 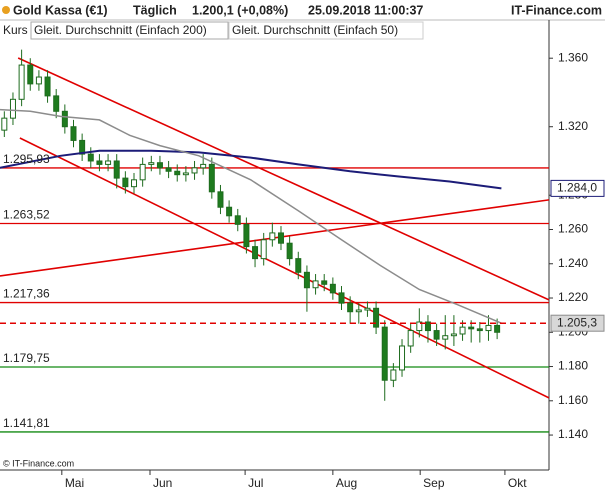 I want to click on x-tick-label: Mai, so click(x=74, y=483).